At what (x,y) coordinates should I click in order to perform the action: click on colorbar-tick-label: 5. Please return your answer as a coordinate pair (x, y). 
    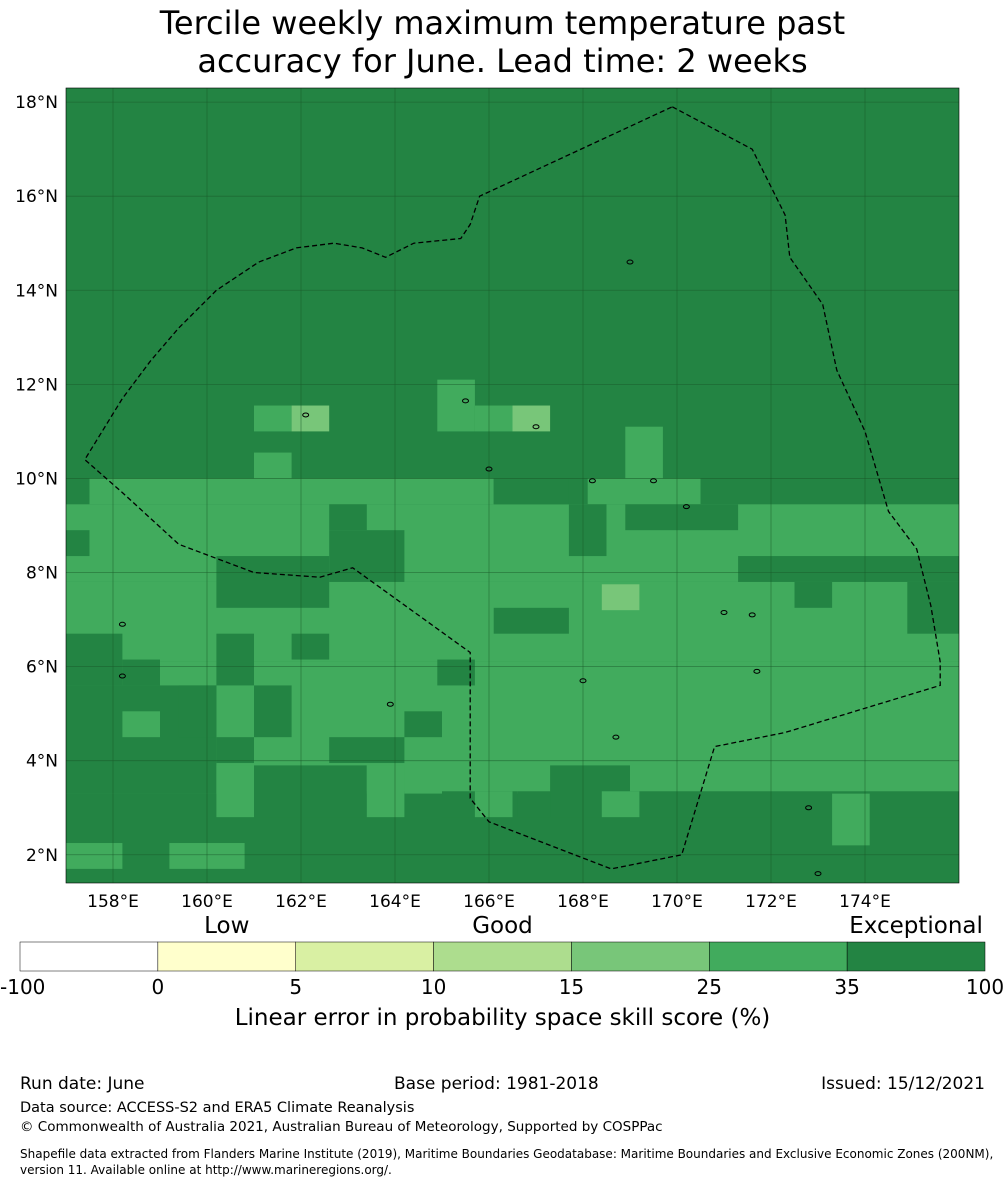
    Looking at the image, I should click on (296, 987).